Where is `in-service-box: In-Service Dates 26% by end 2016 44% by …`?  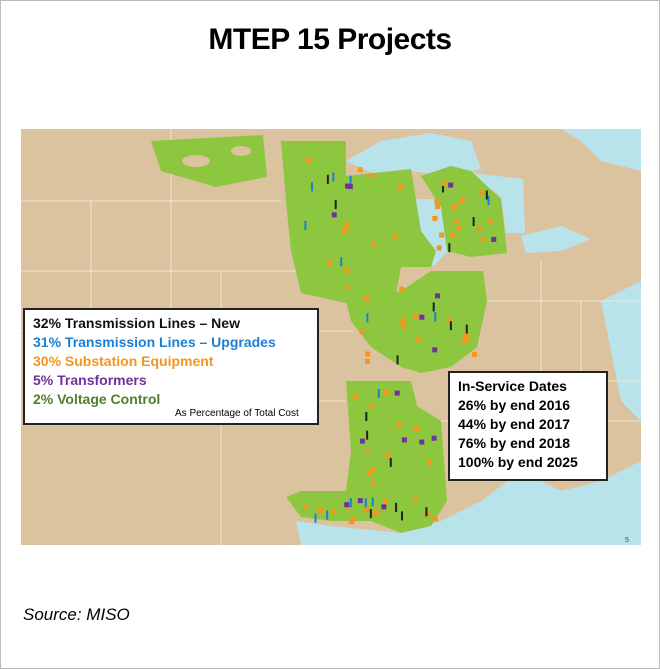
in-service-box: In-Service Dates 26% by end 2016 44% by … is located at coordinates (528, 426).